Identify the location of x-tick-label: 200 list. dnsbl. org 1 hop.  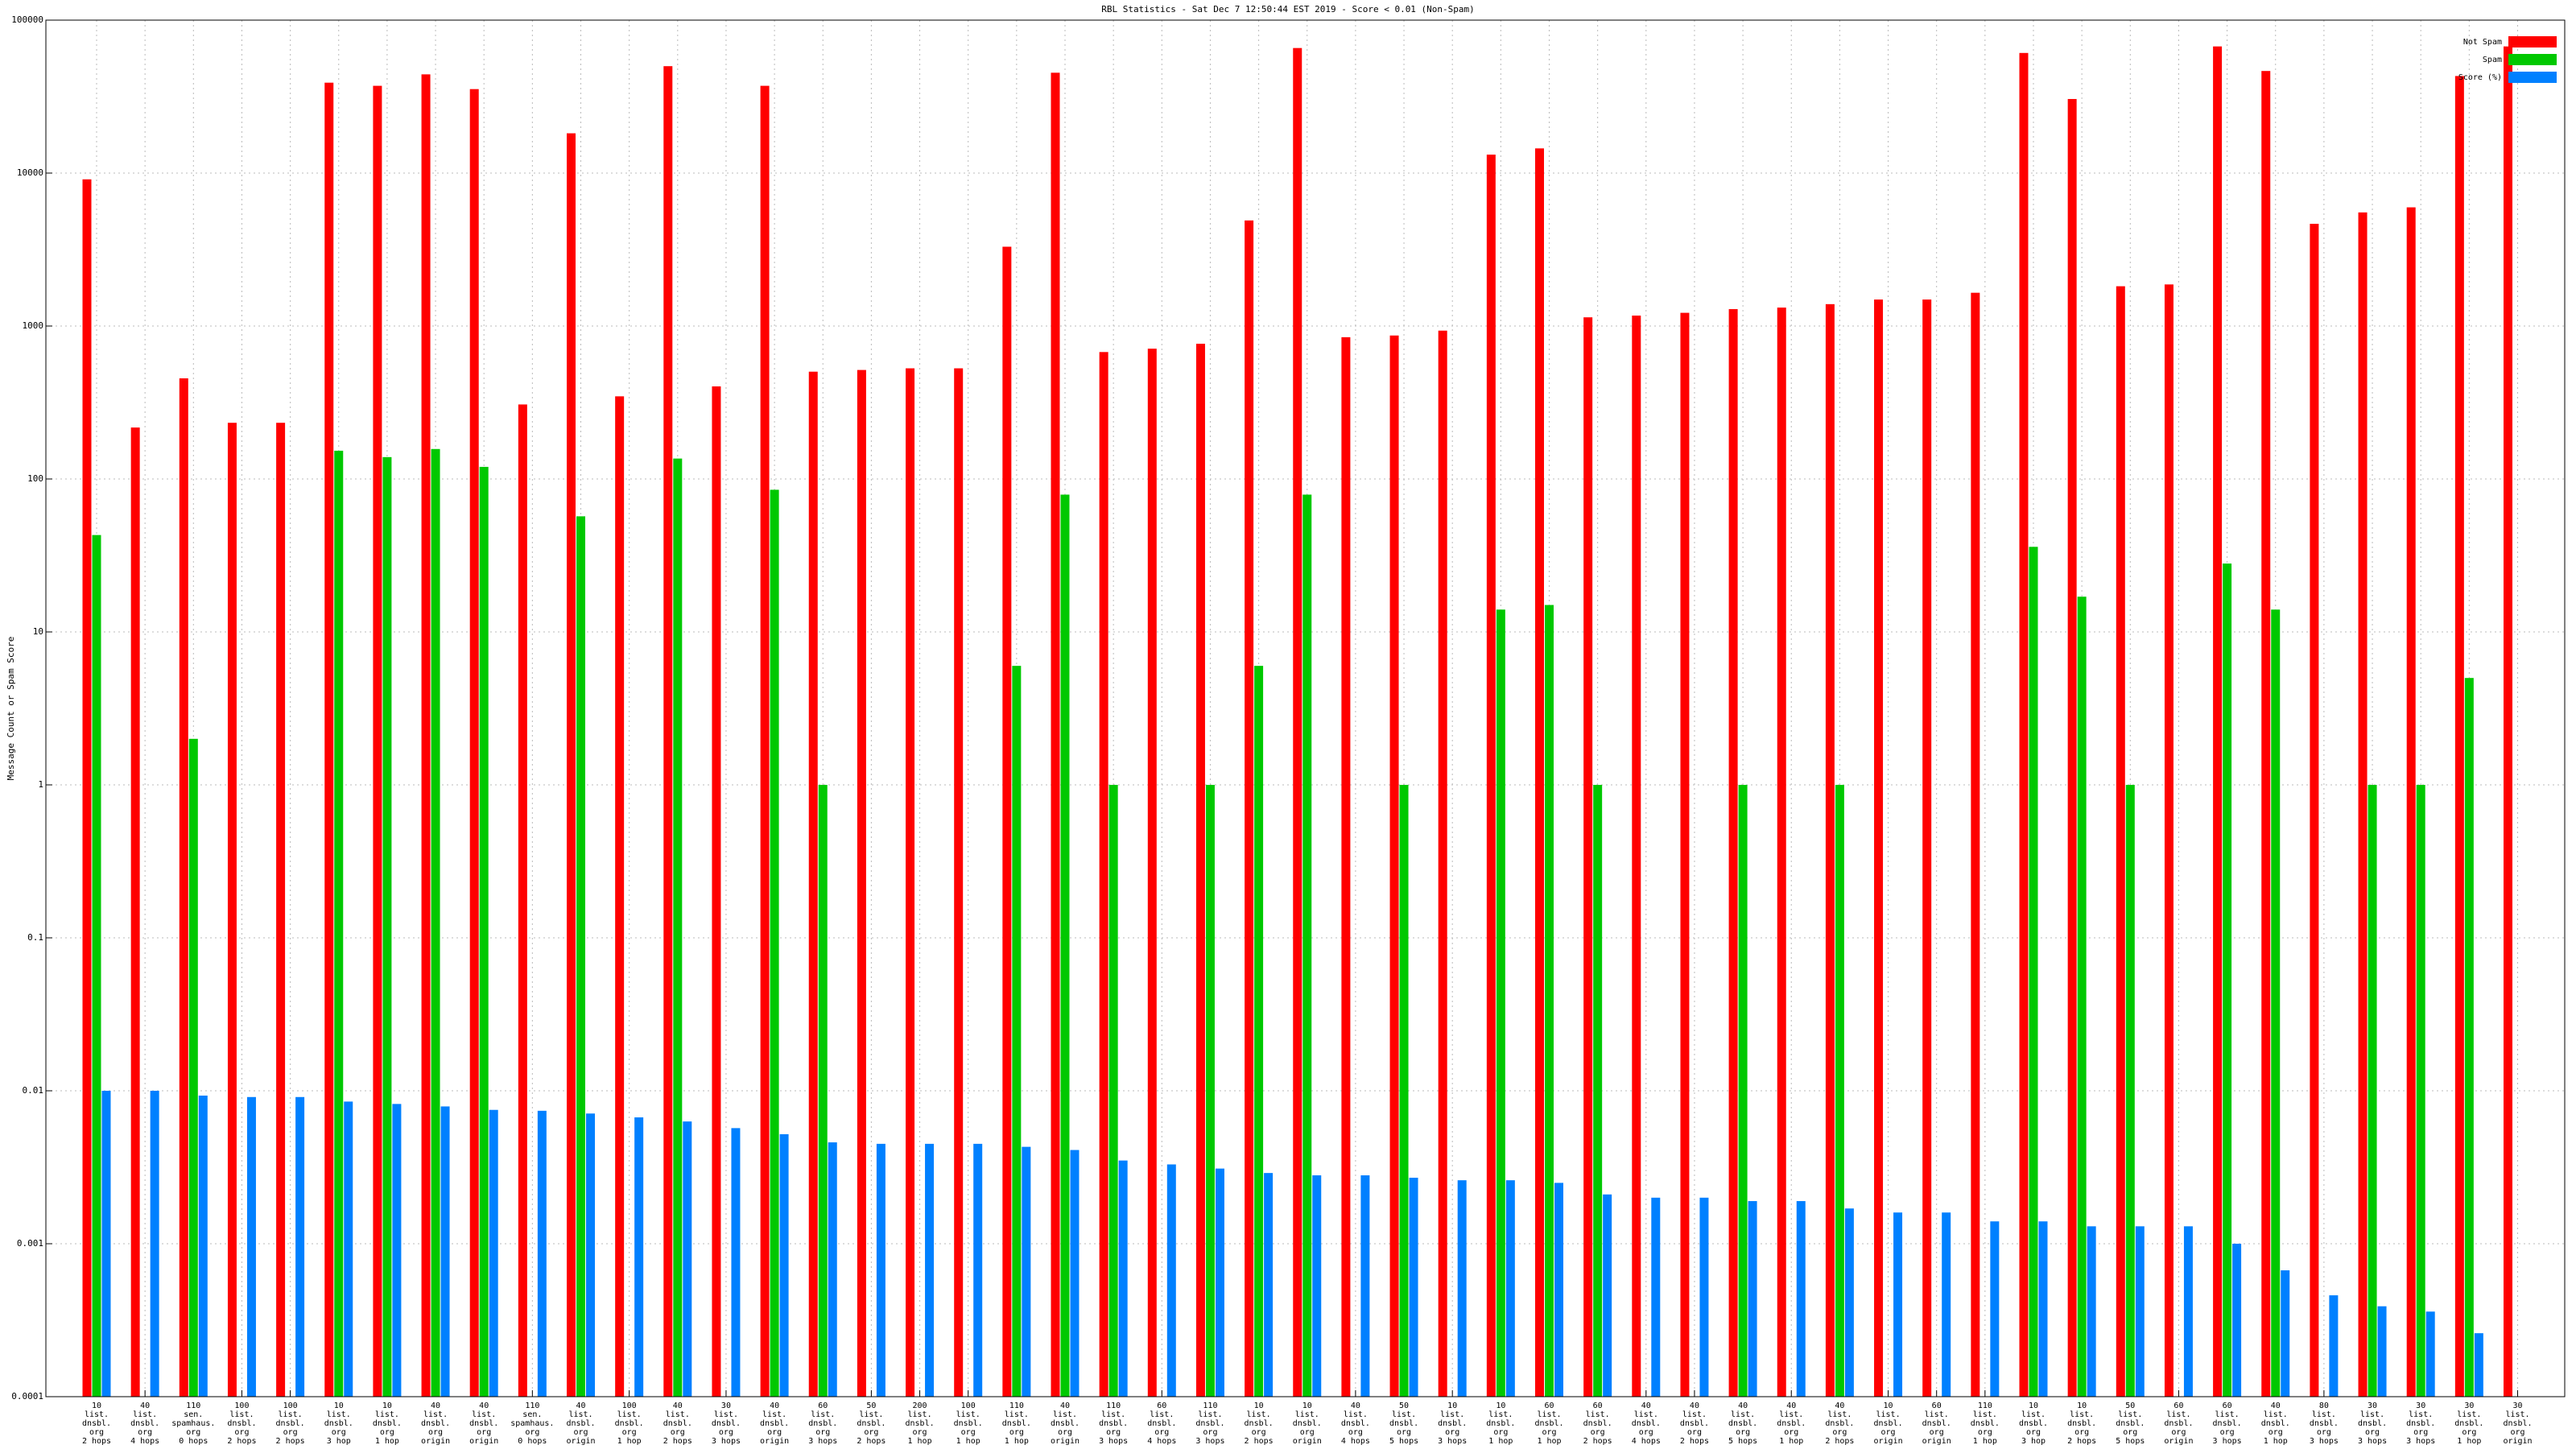
(919, 1424).